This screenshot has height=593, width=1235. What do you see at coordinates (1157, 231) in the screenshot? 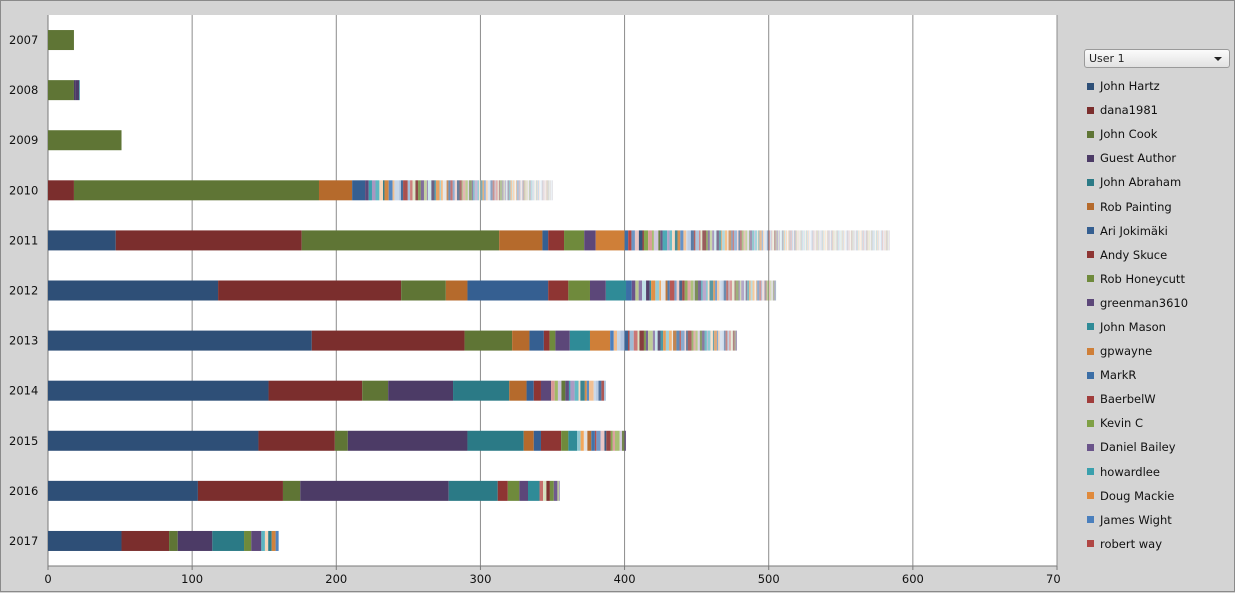
I see `legend-item: Ari Jokimäki` at bounding box center [1157, 231].